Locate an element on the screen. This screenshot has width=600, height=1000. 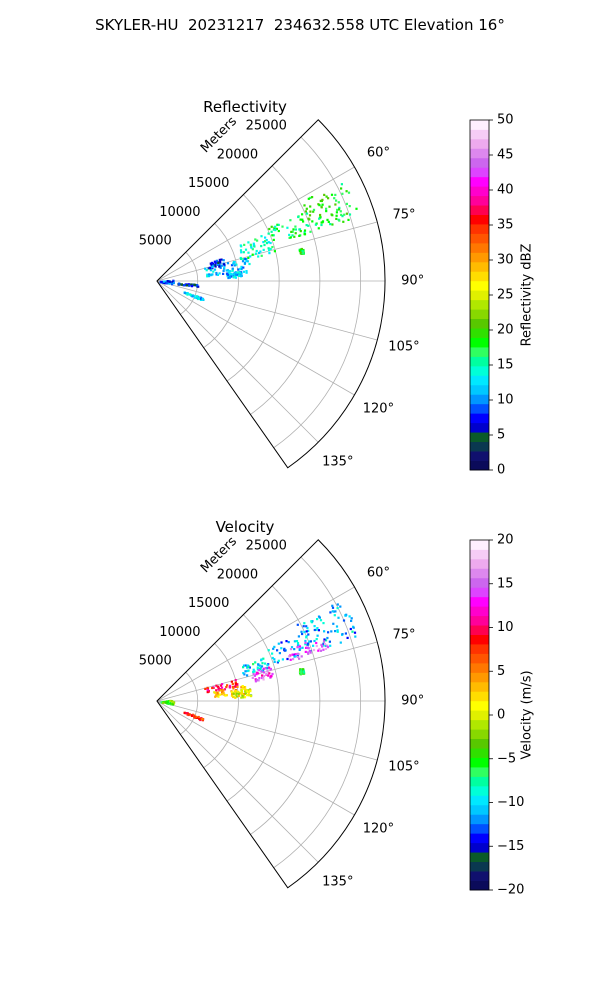
colorbar-tick-label: 10 is located at coordinates (505, 627).